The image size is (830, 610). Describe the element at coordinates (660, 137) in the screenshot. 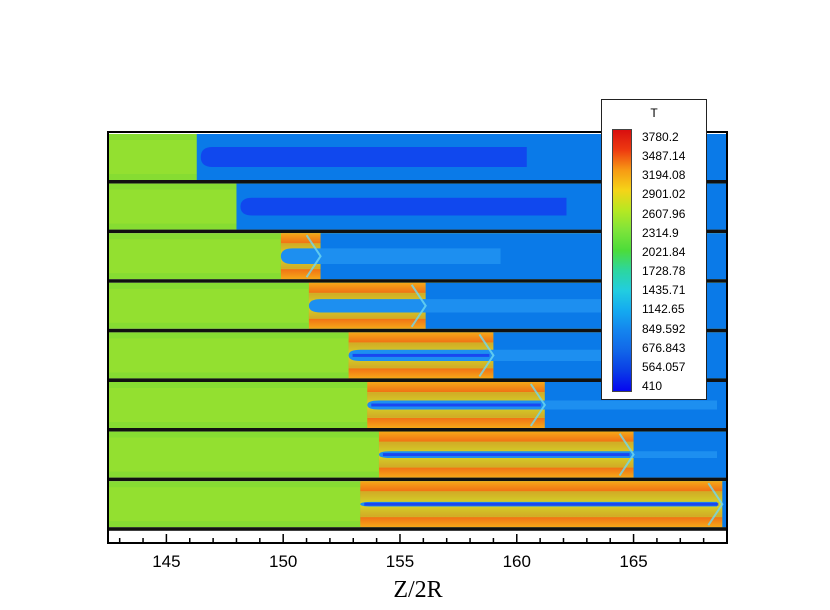

I see `colorbar-level-label: 3780.2` at that location.